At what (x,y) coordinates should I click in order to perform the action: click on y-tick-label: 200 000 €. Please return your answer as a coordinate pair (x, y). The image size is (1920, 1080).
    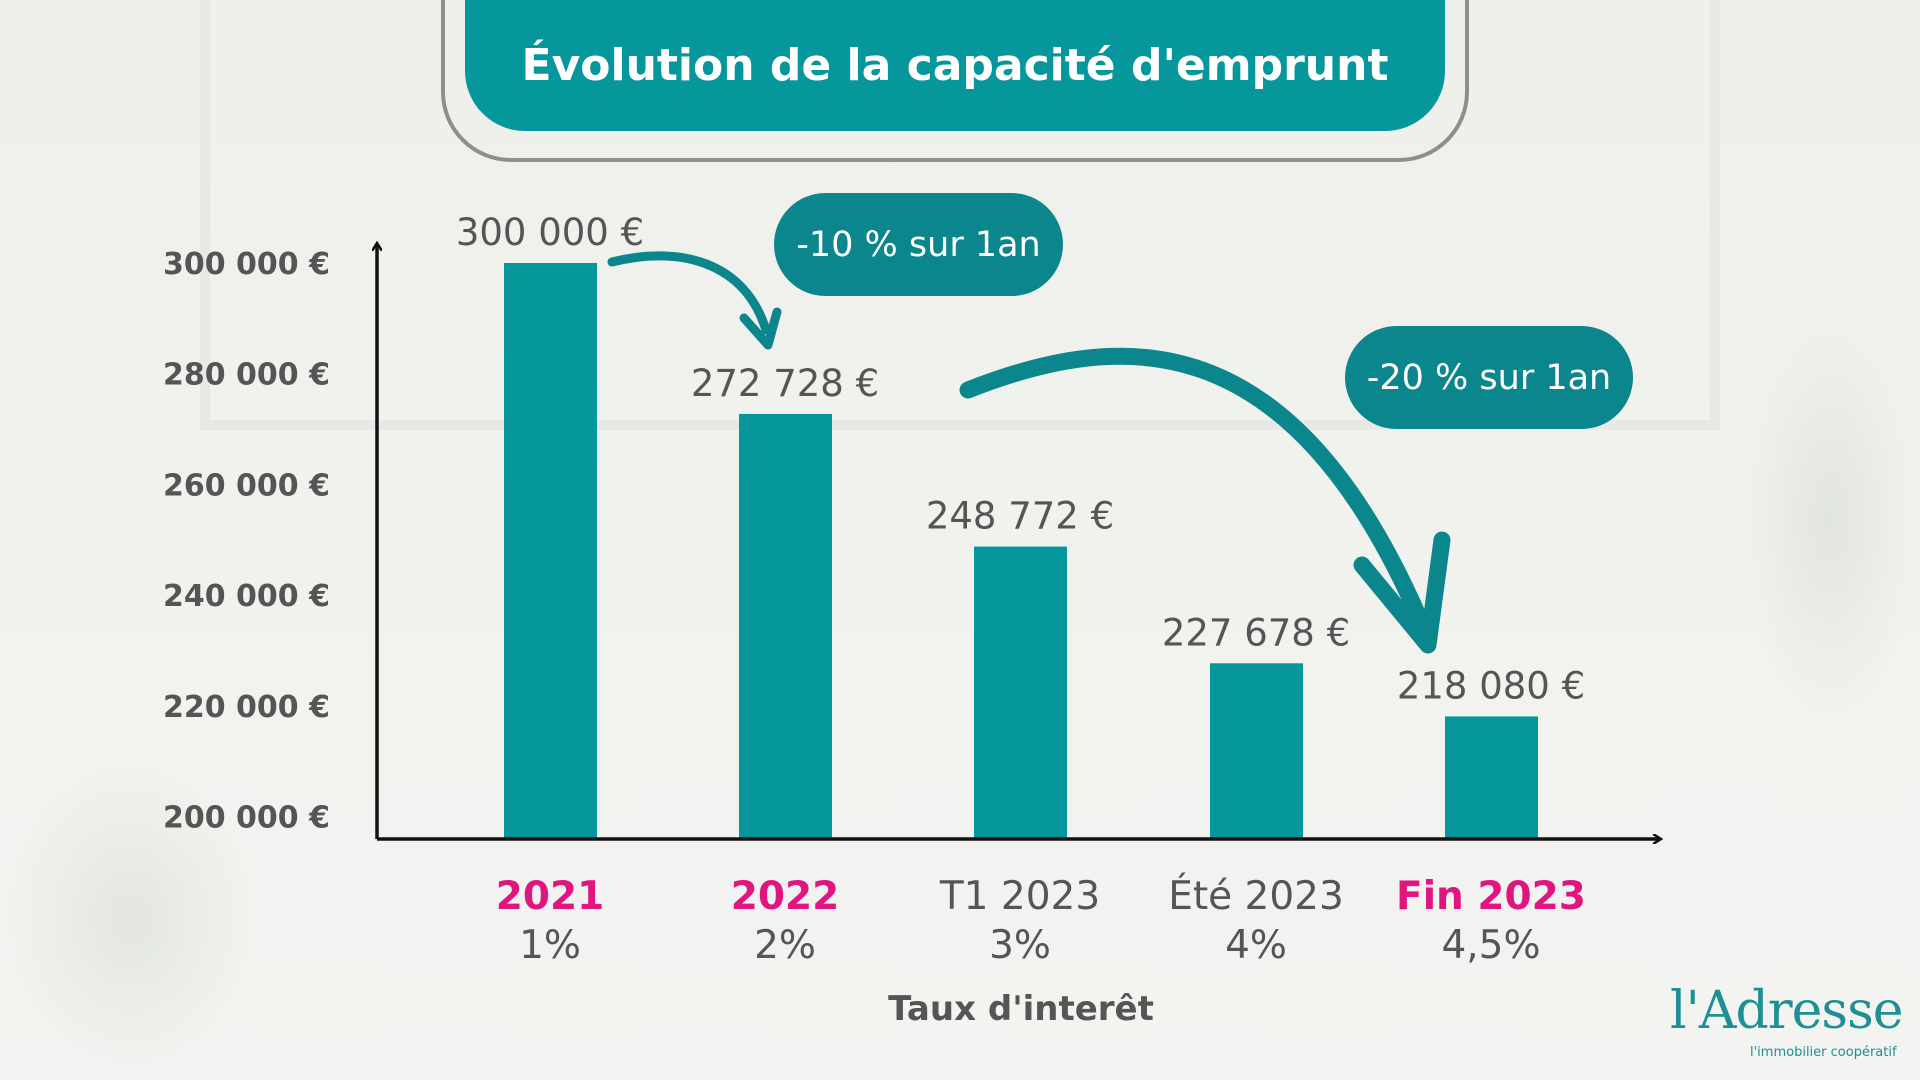
    Looking at the image, I should click on (246, 818).